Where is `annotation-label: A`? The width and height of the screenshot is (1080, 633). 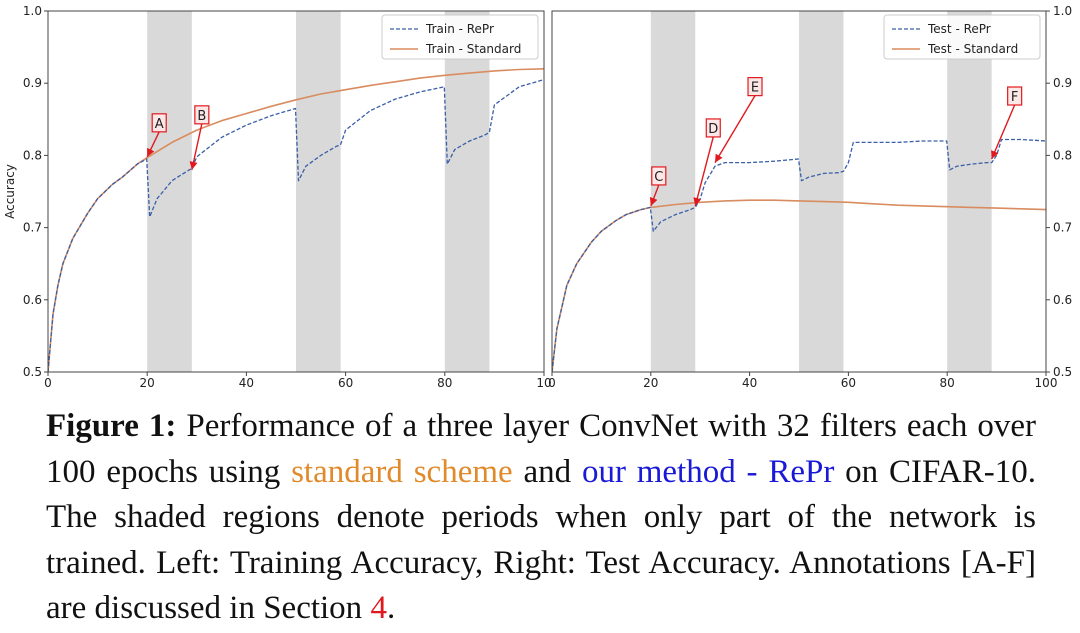 annotation-label: A is located at coordinates (159, 124).